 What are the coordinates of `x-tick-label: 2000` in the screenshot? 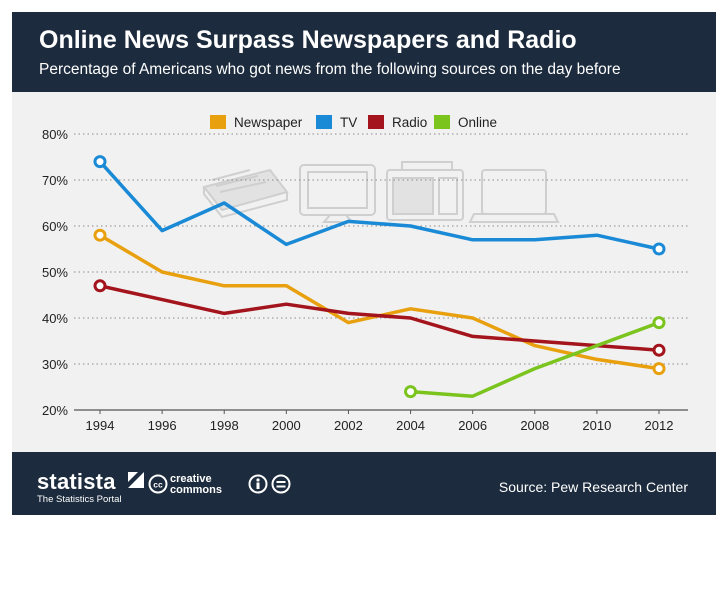 It's located at (286, 425).